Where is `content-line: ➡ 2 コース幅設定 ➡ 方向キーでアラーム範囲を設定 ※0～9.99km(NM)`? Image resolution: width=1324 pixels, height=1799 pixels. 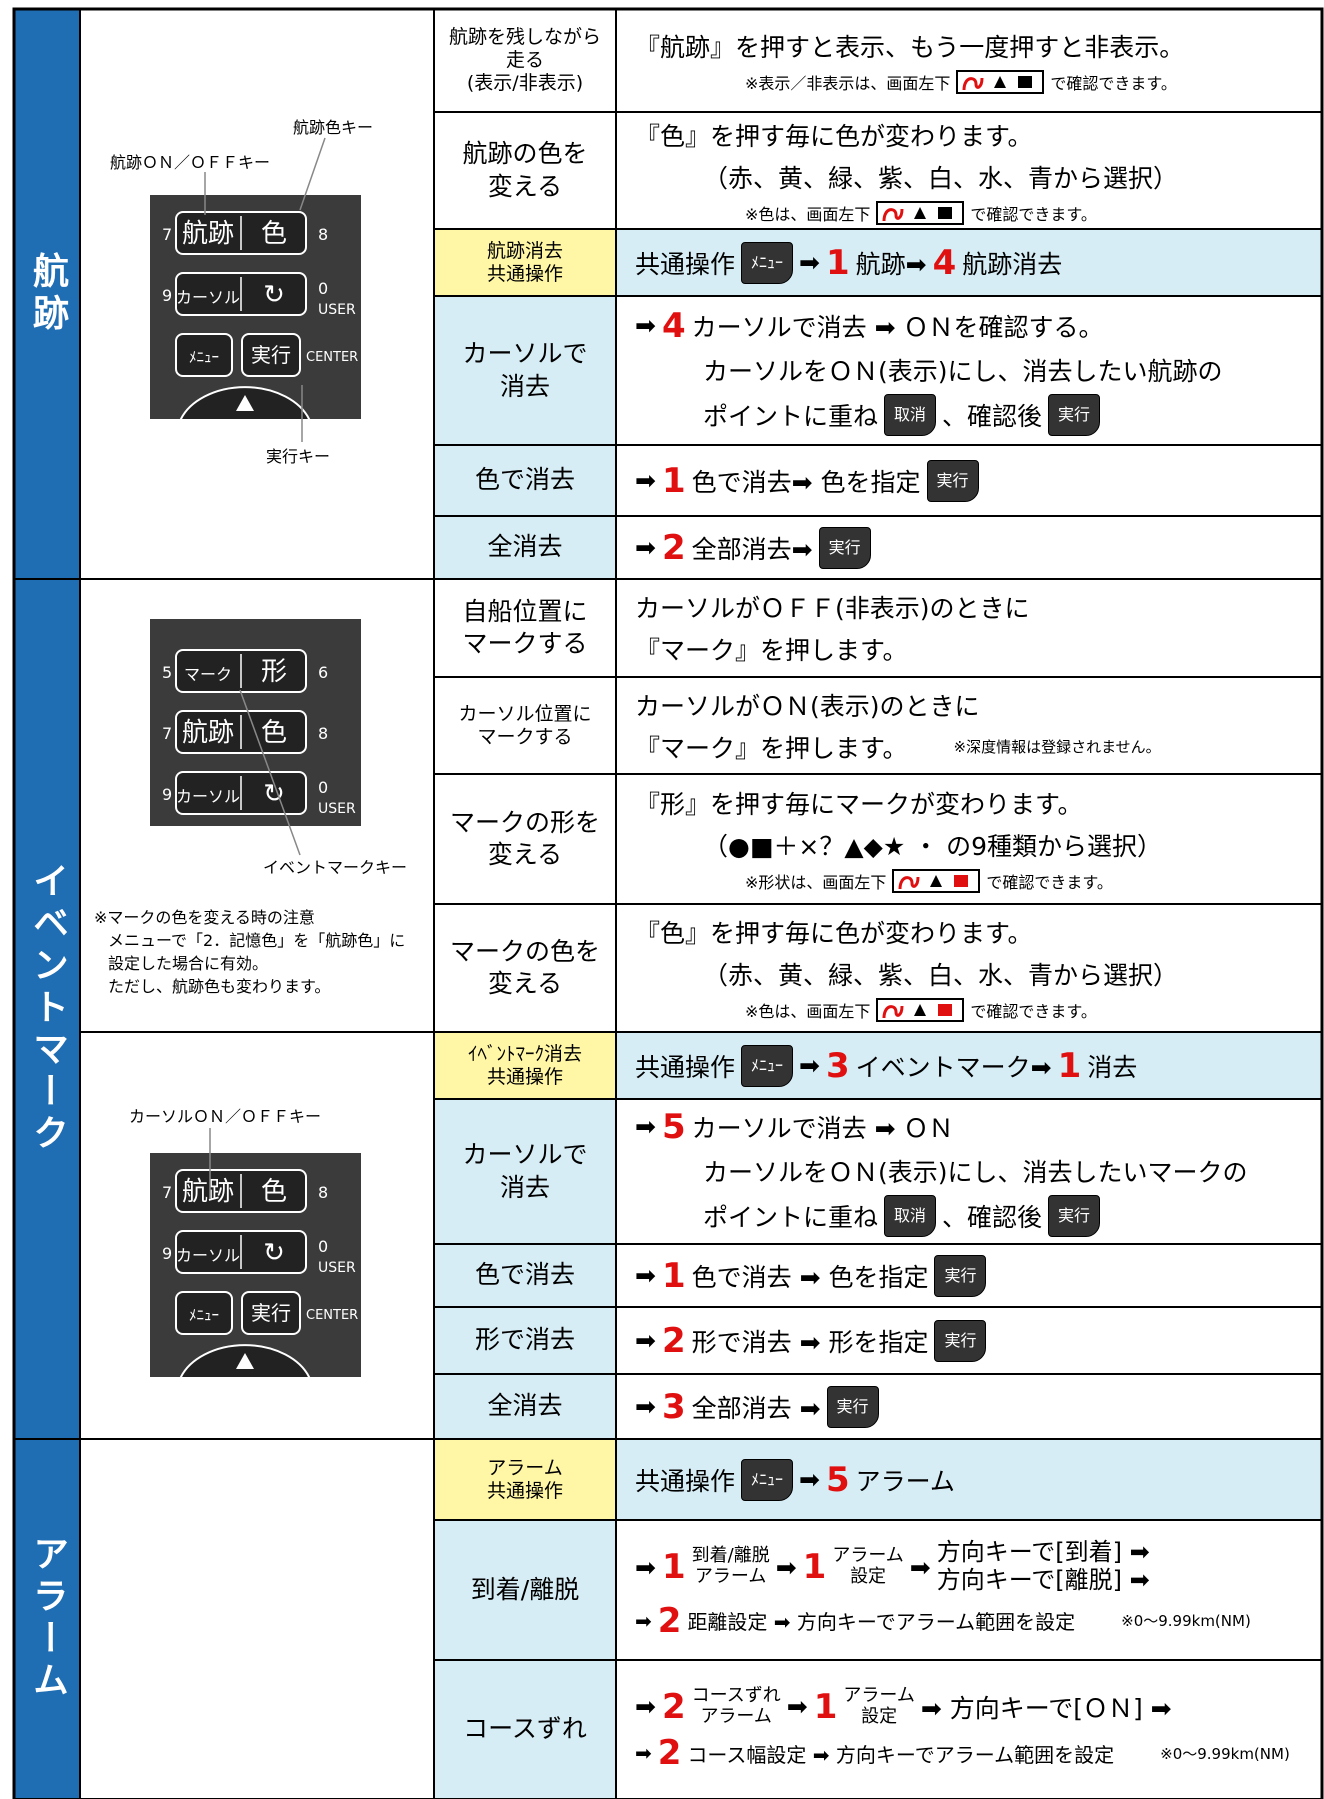 content-line: ➡ 2 コース幅設定 ➡ 方向キーでアラーム範囲を設定 ※0～9.99km(NM) is located at coordinates (978, 1753).